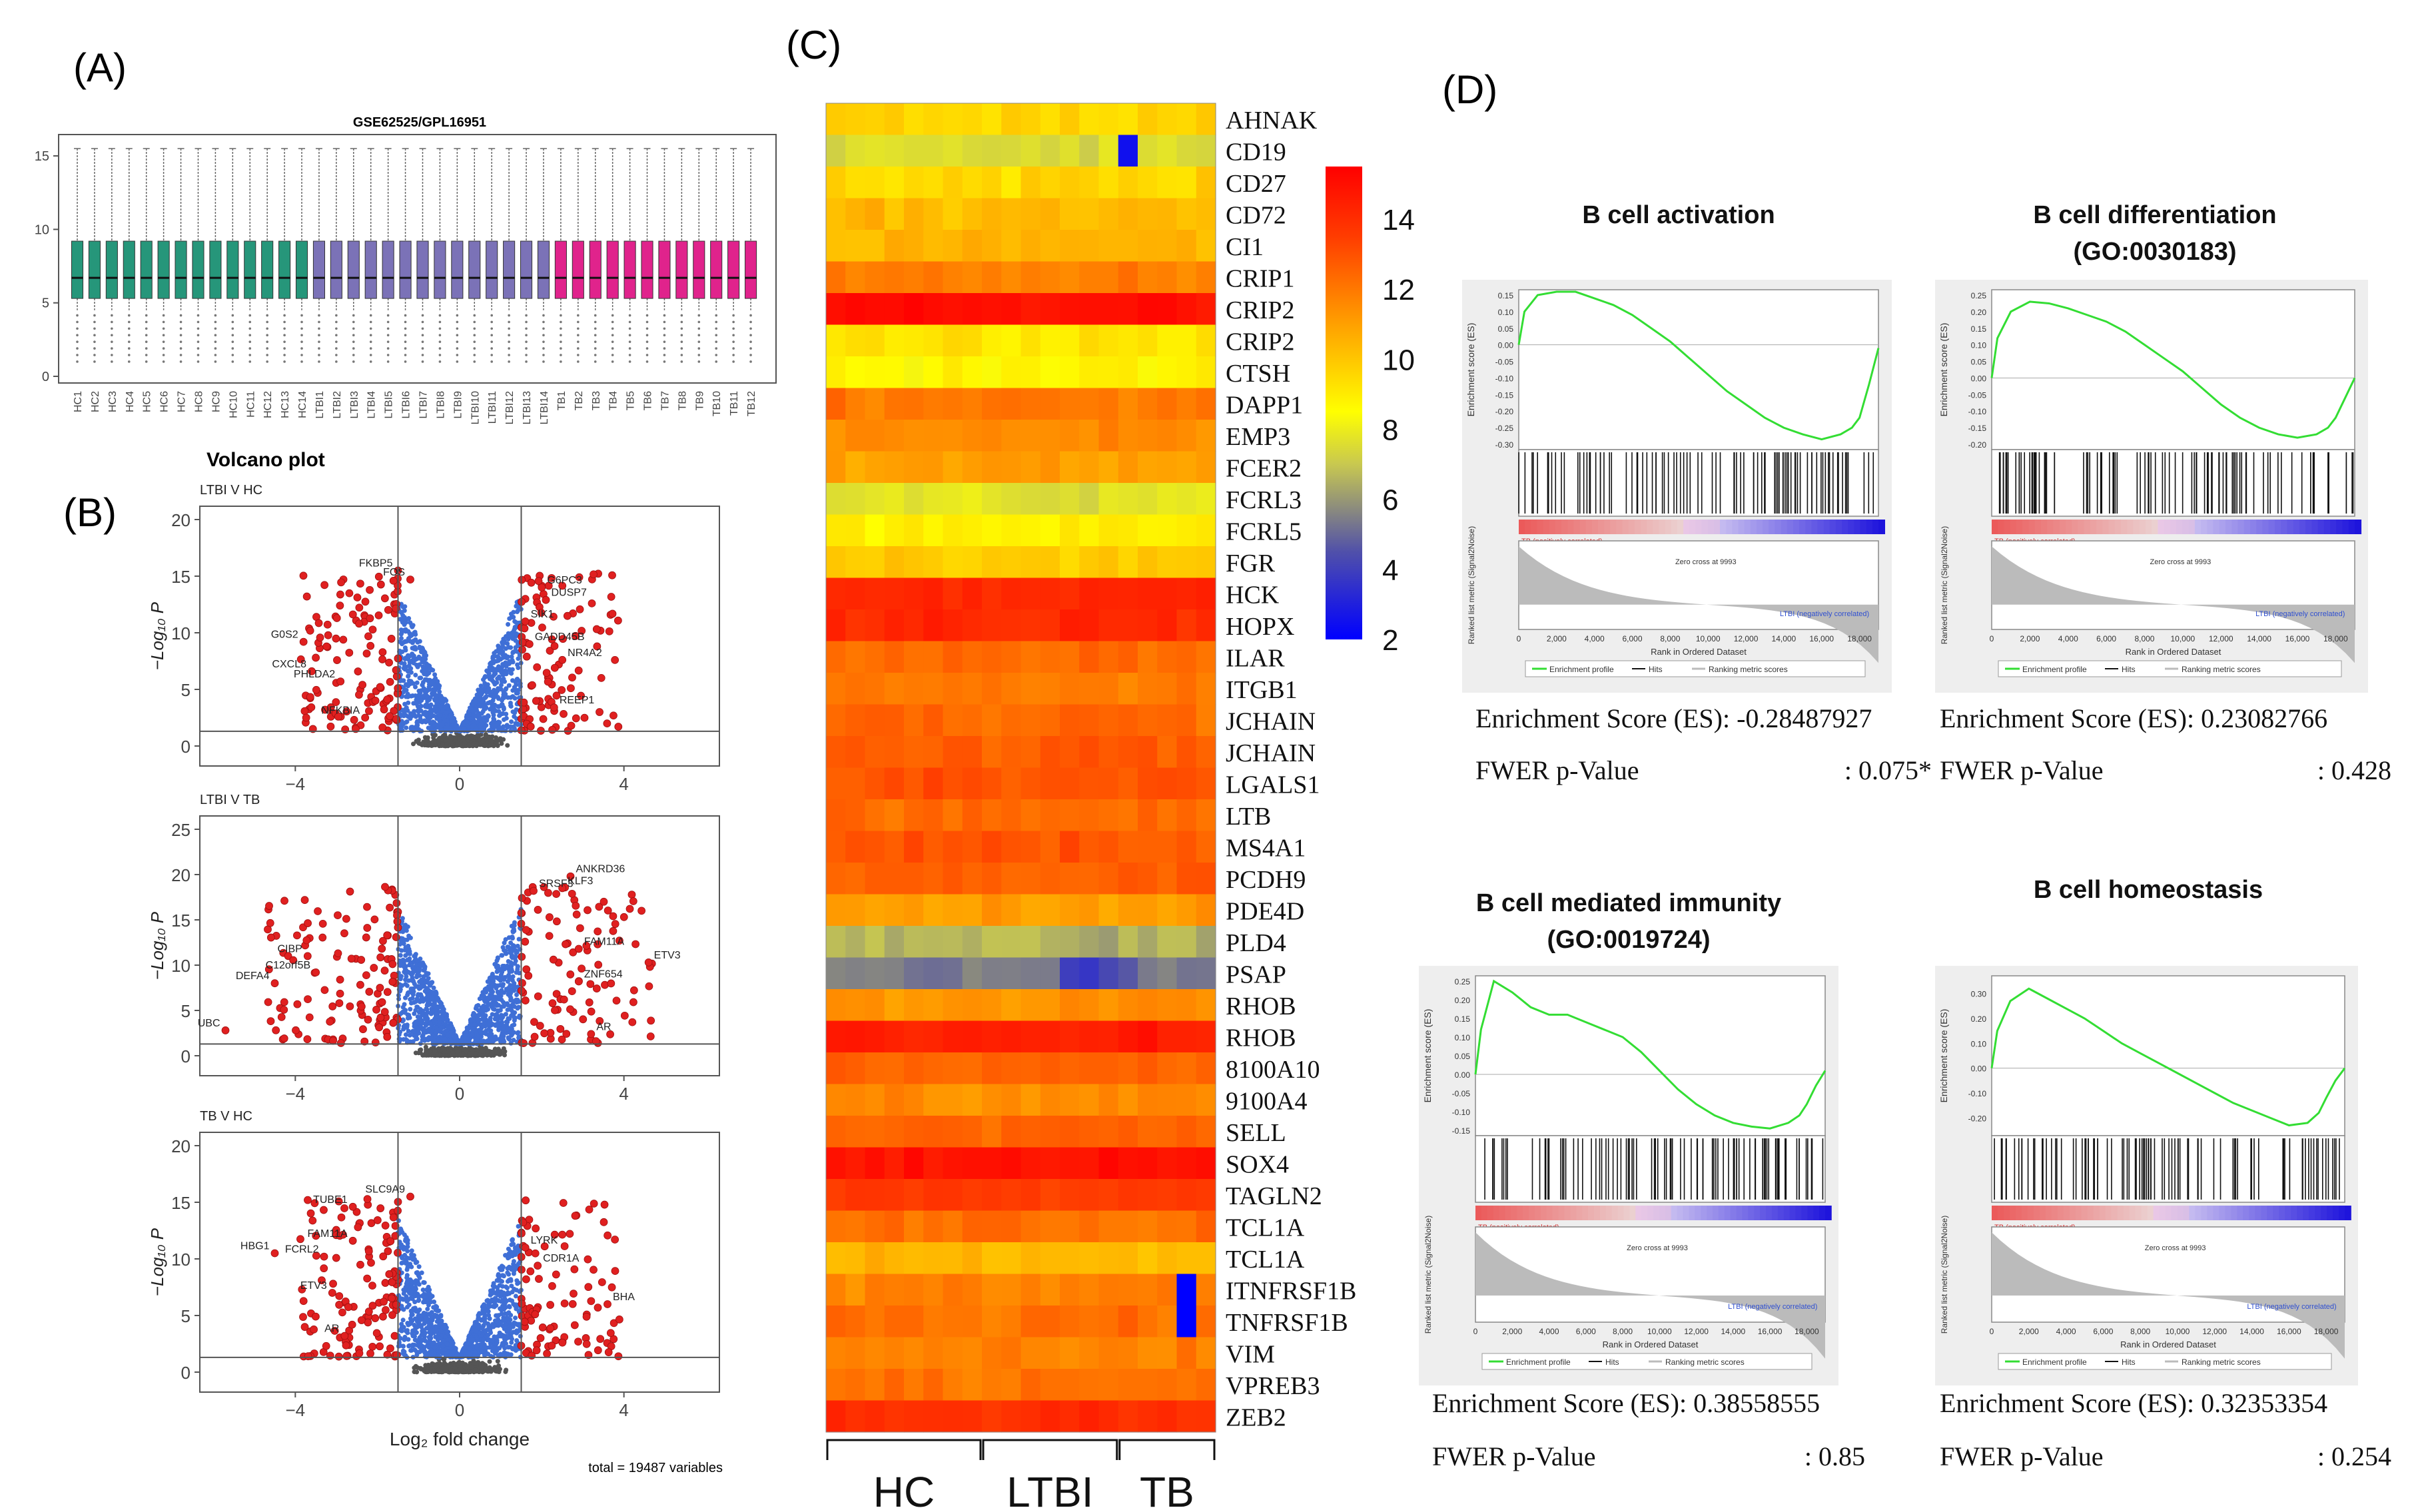 The width and height of the screenshot is (2420, 1512). What do you see at coordinates (667, 956) in the screenshot?
I see `volcano-gene-label: ETV3` at bounding box center [667, 956].